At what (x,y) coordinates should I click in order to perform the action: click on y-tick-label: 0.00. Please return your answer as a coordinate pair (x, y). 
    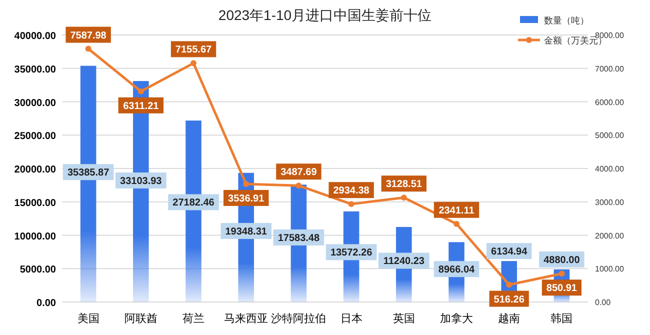
    Looking at the image, I should click on (46, 303).